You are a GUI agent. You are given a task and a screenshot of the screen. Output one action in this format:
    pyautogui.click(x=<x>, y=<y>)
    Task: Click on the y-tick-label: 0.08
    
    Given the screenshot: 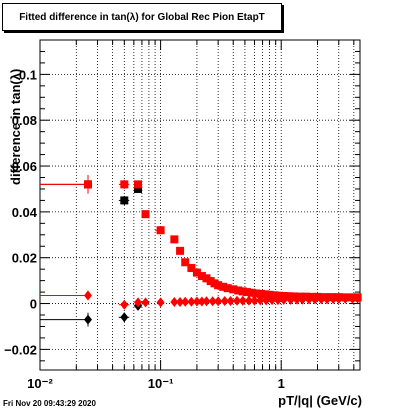 What is the action you would take?
    pyautogui.click(x=24, y=120)
    